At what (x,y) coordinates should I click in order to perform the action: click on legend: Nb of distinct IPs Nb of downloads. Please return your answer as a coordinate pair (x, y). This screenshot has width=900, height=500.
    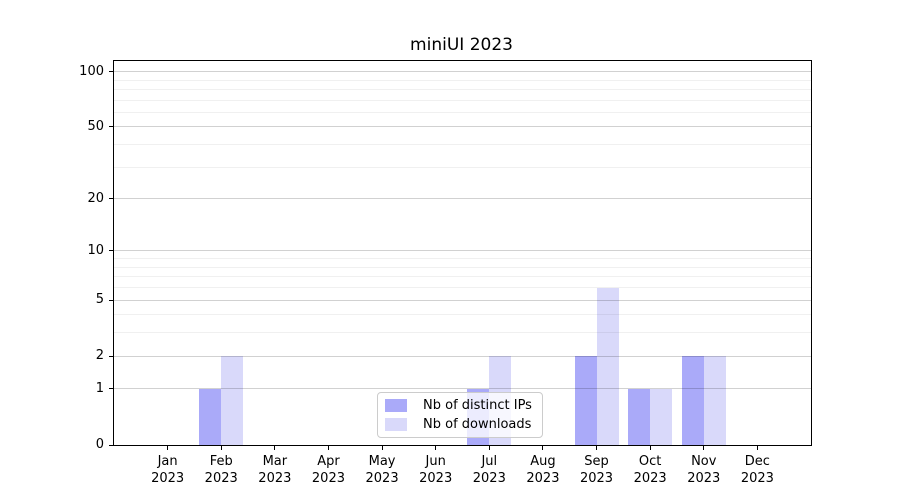
    Looking at the image, I should click on (460, 415).